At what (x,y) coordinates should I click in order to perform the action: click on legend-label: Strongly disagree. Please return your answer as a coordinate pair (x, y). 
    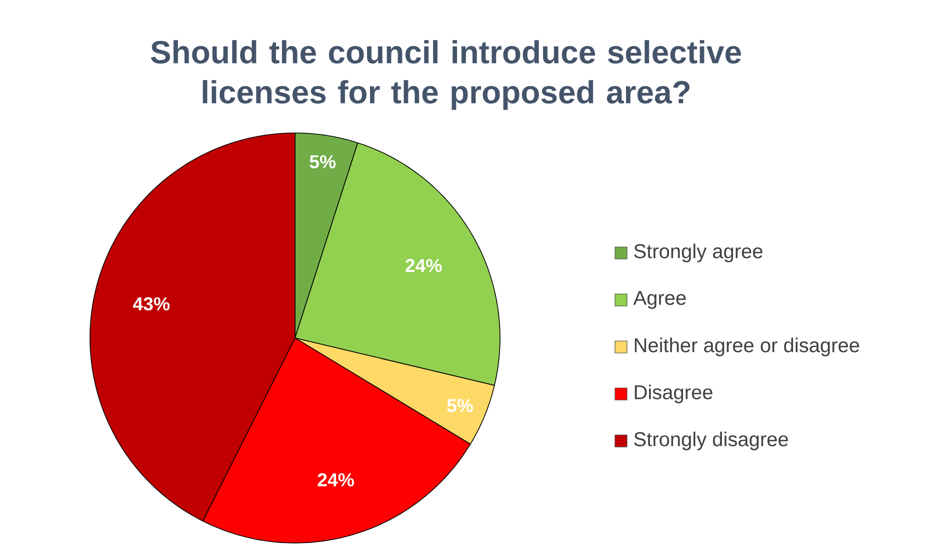
    Looking at the image, I should click on (711, 441).